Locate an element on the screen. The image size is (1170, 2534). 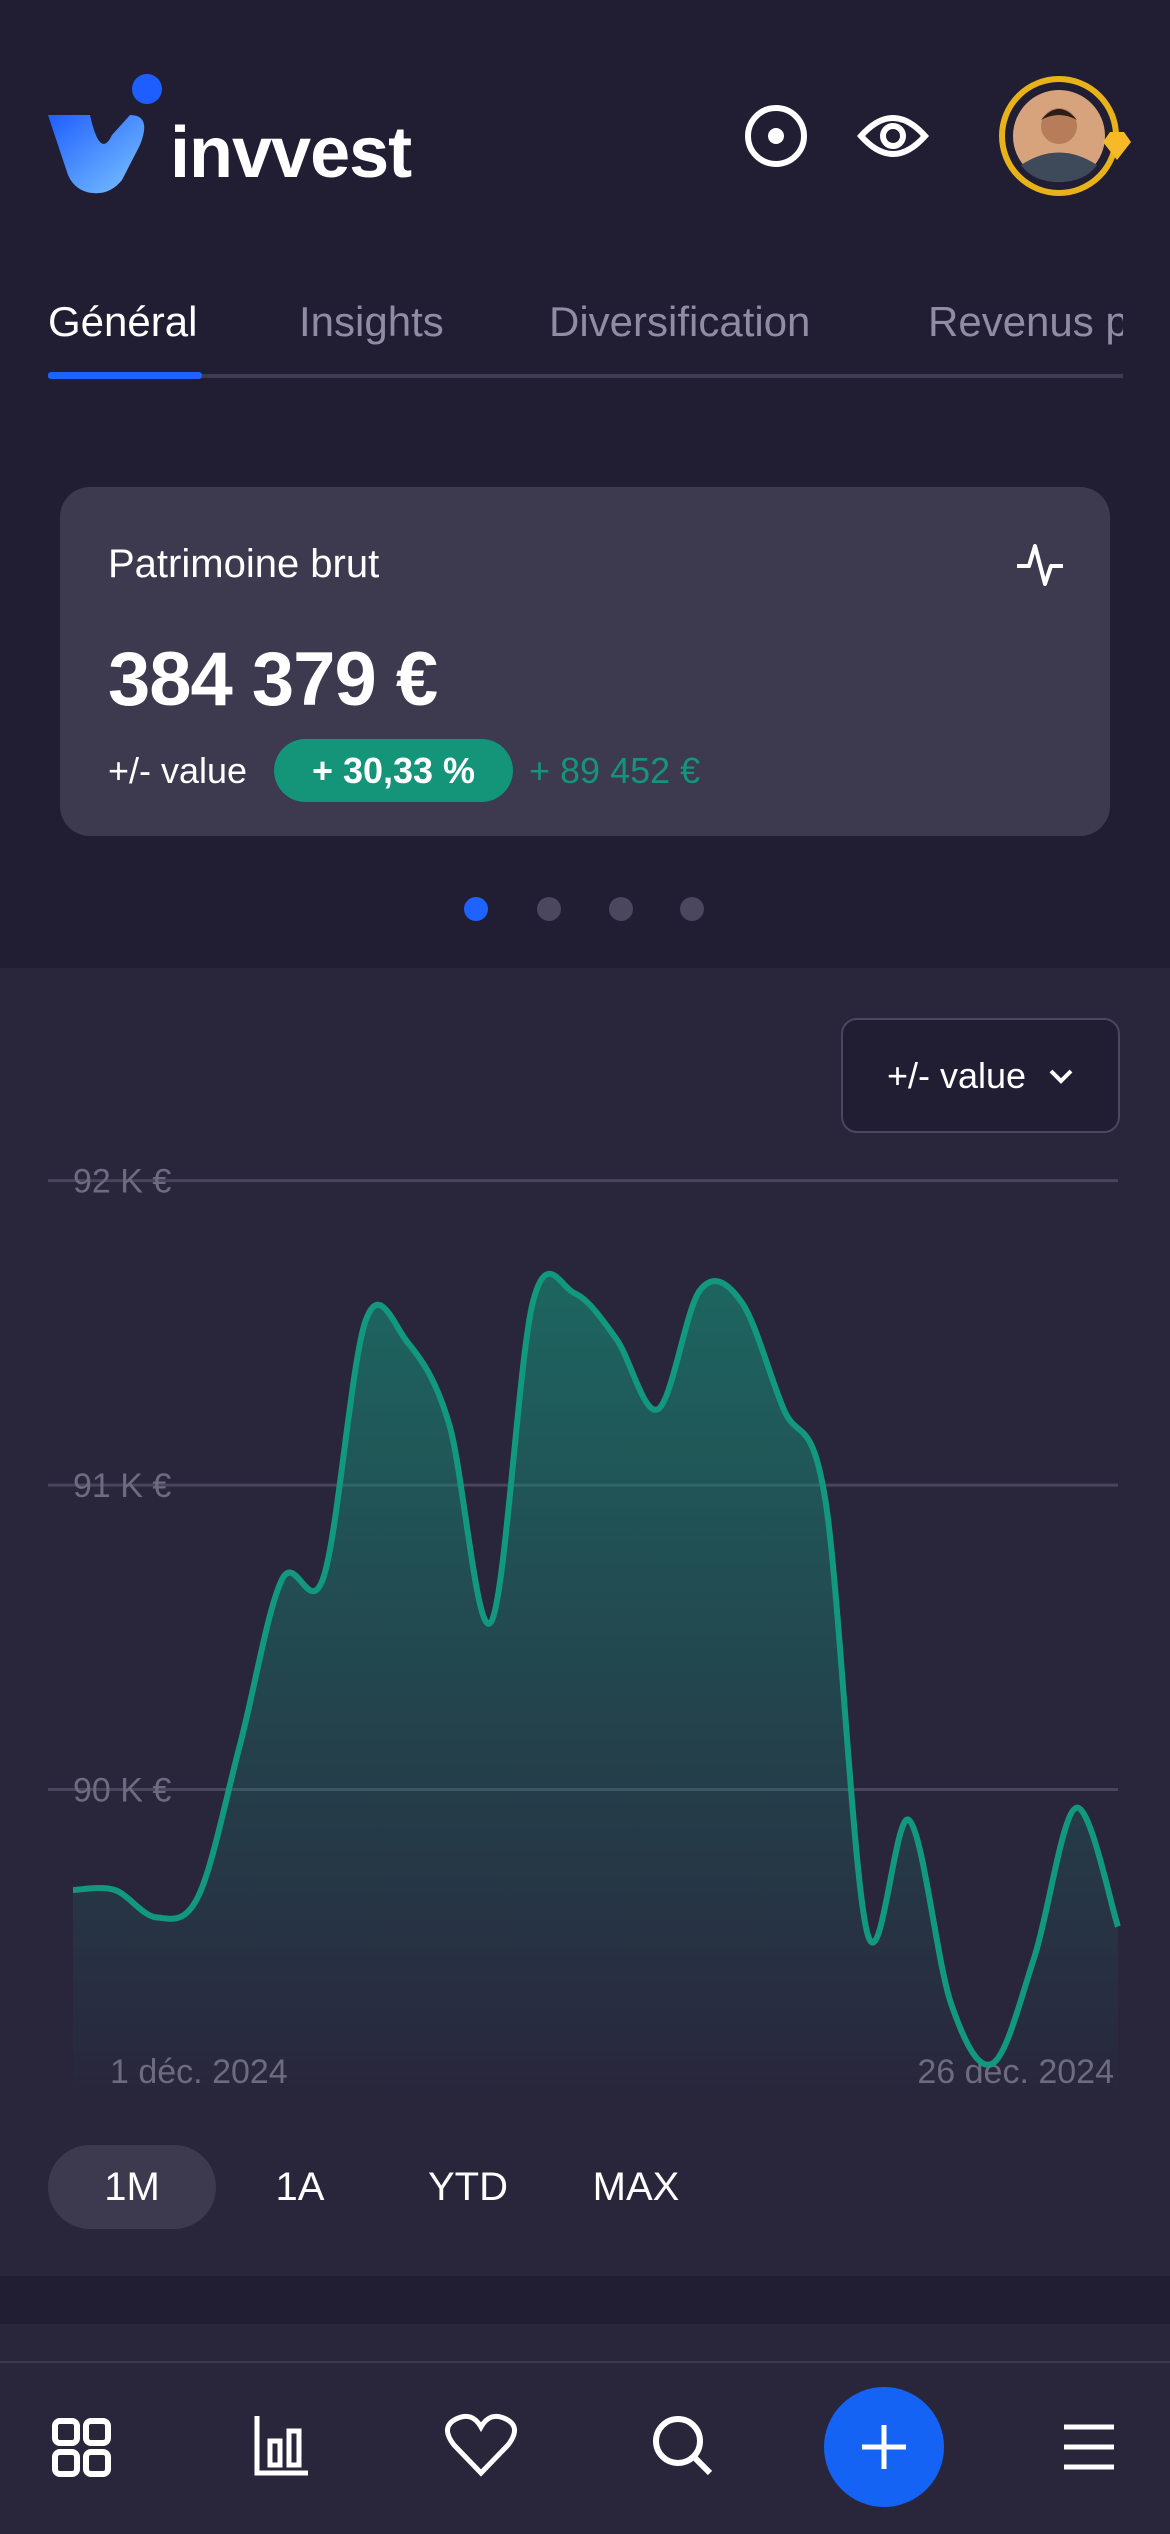
pager-dots is located at coordinates (584, 909).